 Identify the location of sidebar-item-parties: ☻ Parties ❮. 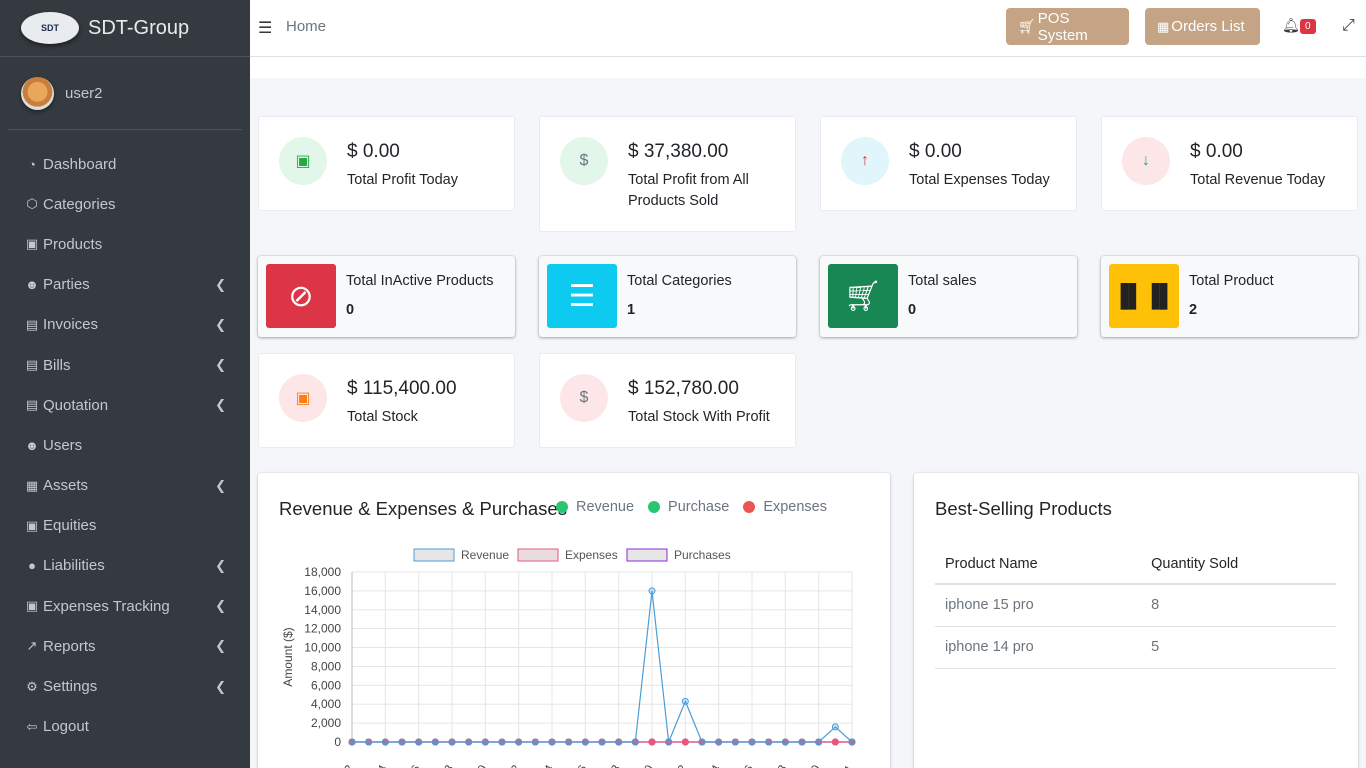
(125, 285).